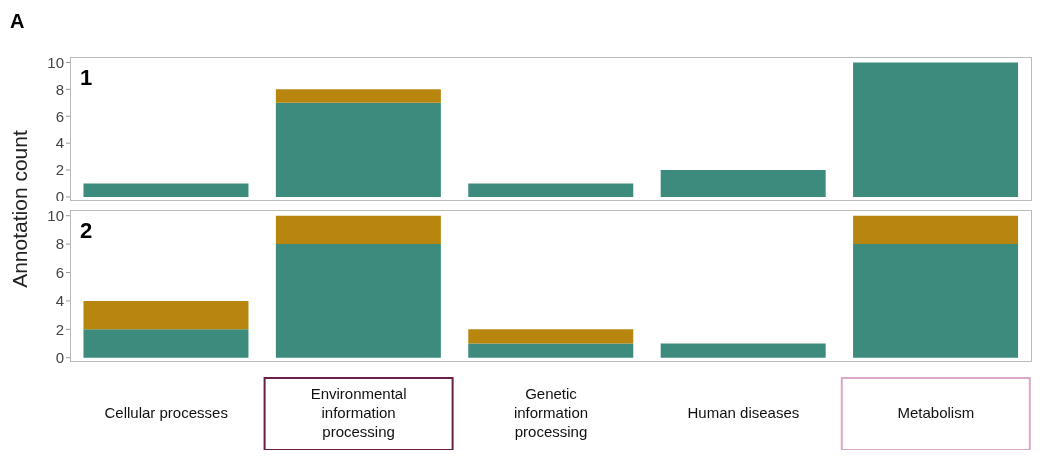 This screenshot has height=459, width=1045. Describe the element at coordinates (20, 209) in the screenshot. I see `y-axis-title: Annotation count` at that location.